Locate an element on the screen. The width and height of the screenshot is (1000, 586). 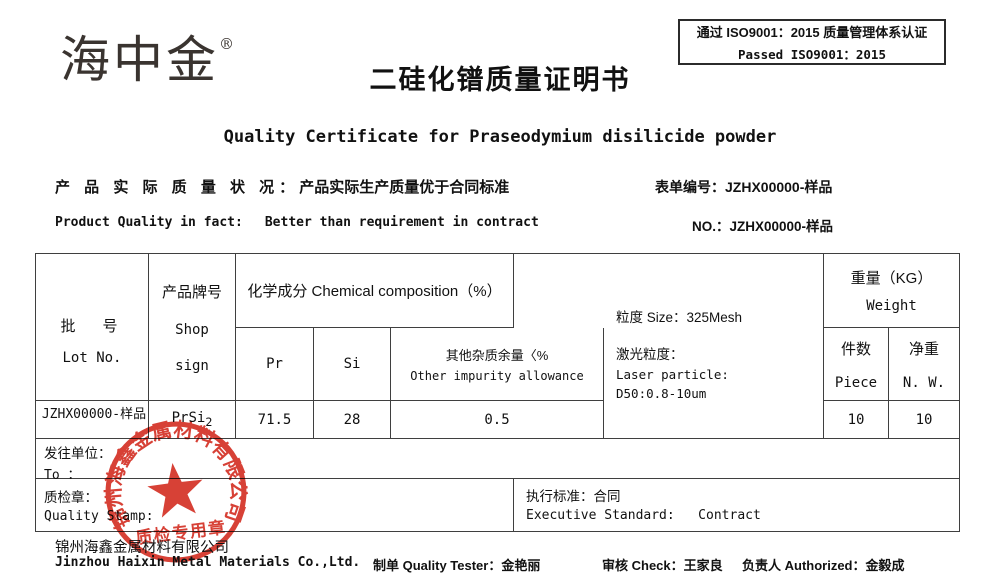
executive-standard-en: Executive Standard: Contract is located at coordinates (643, 515).